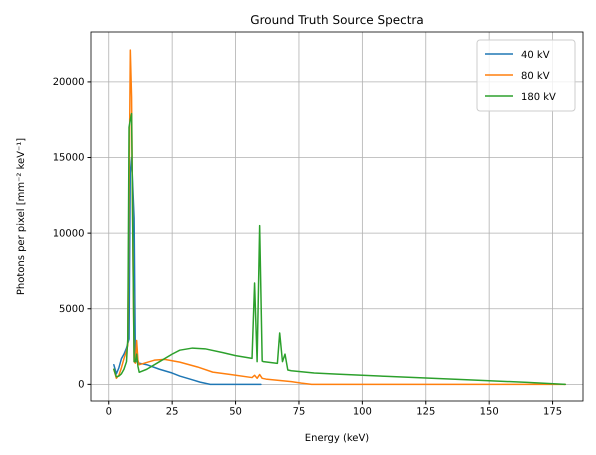 The width and height of the screenshot is (596, 455). I want to click on y-tick-label: 0, so click(81, 385).